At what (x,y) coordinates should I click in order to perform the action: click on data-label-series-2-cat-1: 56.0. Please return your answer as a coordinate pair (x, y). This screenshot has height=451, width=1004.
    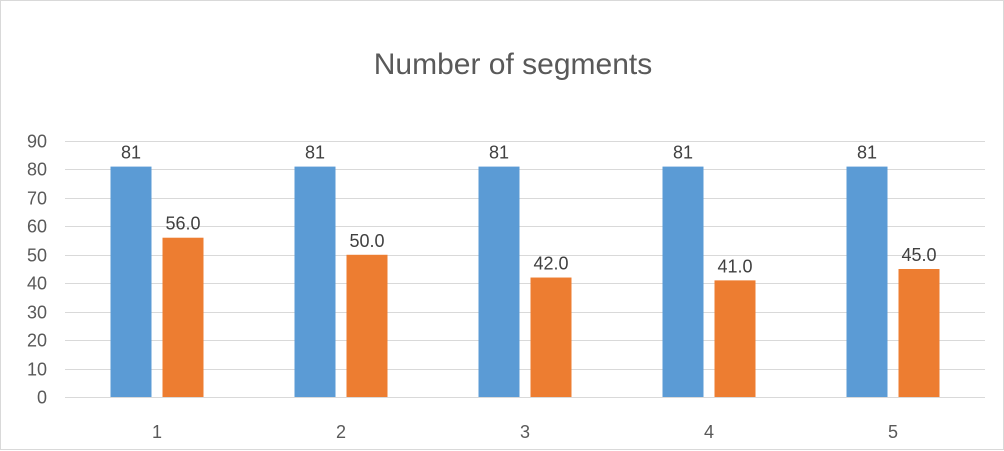
    Looking at the image, I should click on (182, 224).